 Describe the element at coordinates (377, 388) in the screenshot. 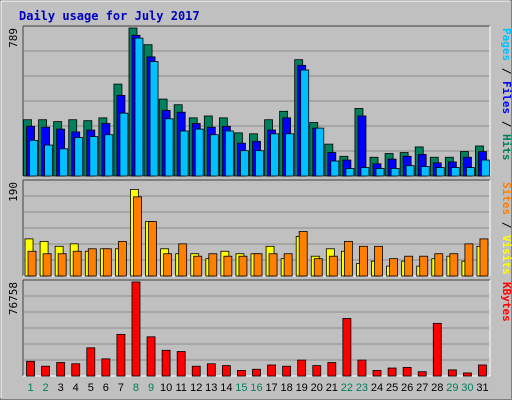

I see `day-label-24: 24` at that location.